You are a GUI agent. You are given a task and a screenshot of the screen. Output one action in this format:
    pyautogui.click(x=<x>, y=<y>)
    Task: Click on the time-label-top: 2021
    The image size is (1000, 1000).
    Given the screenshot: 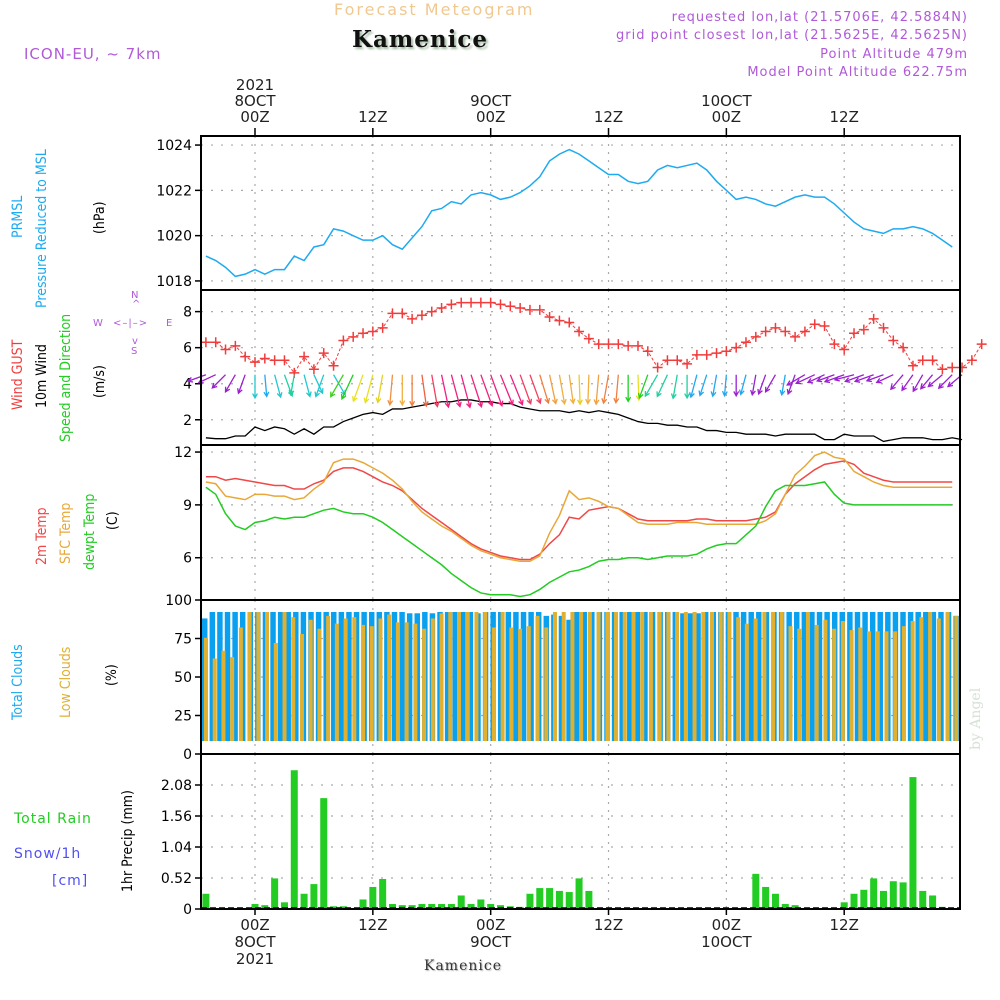 What is the action you would take?
    pyautogui.click(x=255, y=85)
    